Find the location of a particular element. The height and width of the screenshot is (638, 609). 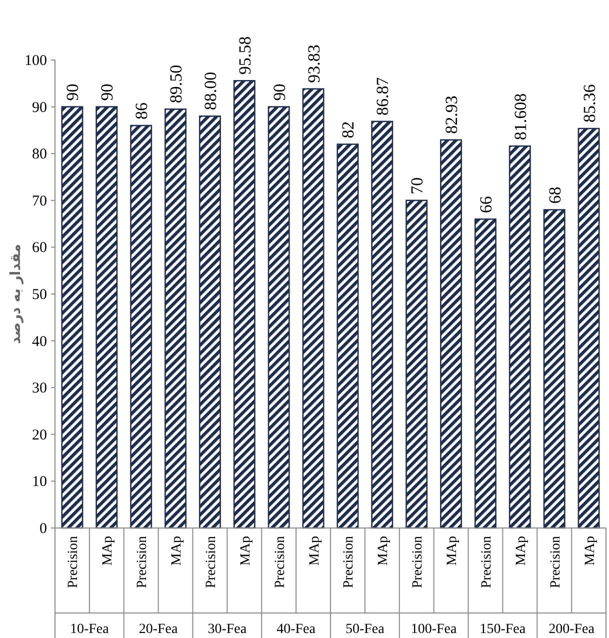

data-label: 70 is located at coordinates (417, 185).